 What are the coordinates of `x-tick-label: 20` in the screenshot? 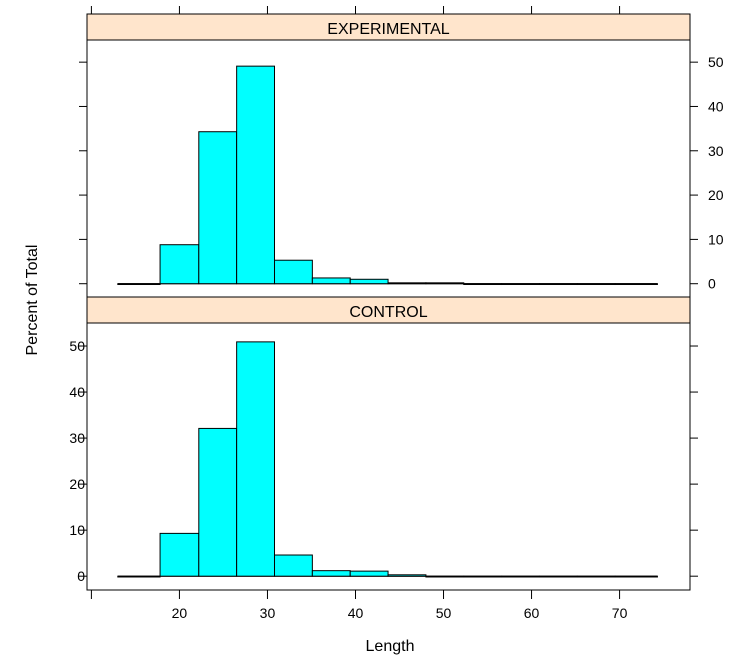 It's located at (180, 613).